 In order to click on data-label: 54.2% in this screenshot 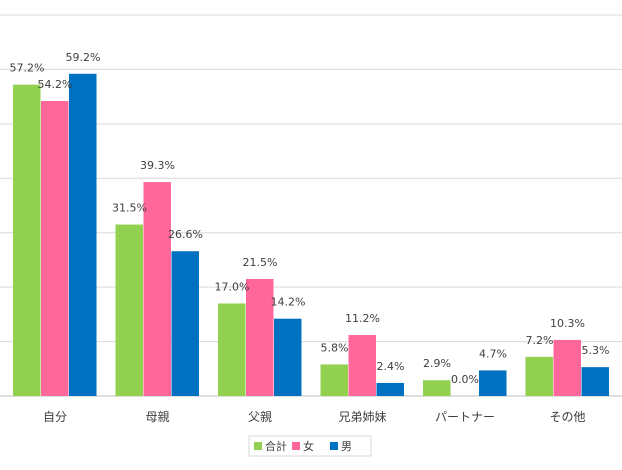, I will do `click(55, 84)`.